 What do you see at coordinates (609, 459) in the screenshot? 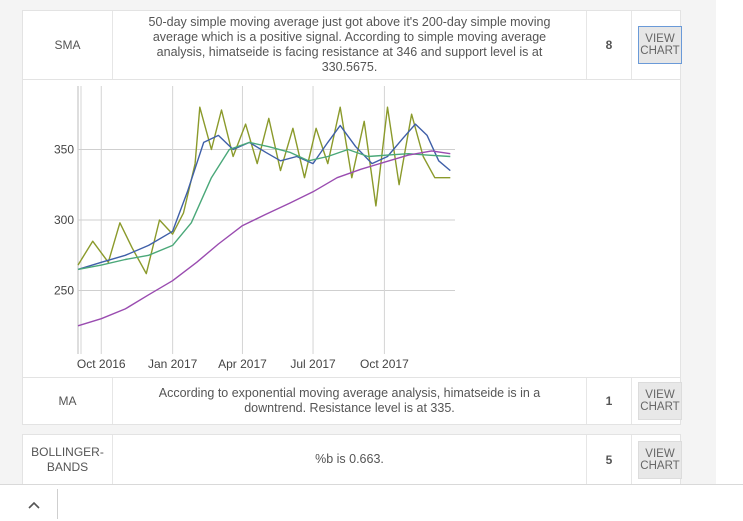
I see `indicator-score: 5` at bounding box center [609, 459].